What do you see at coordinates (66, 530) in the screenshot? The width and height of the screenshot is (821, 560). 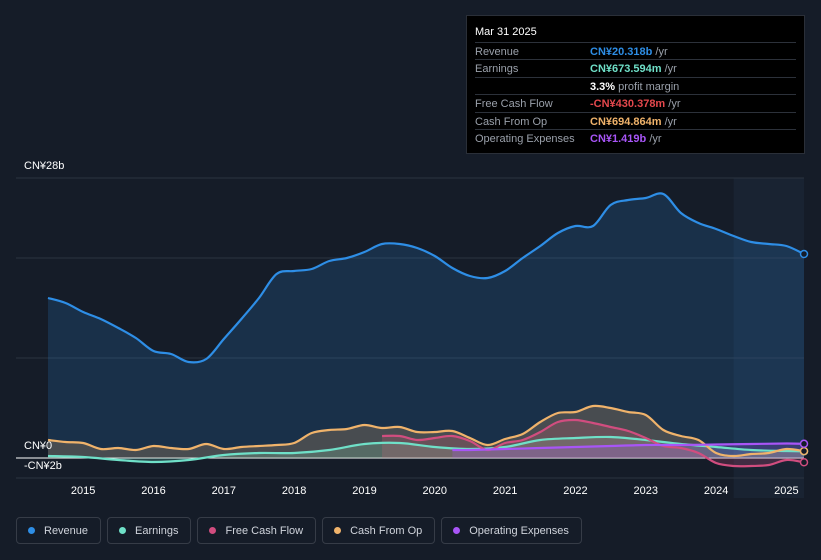 I see `legend-label: Revenue` at bounding box center [66, 530].